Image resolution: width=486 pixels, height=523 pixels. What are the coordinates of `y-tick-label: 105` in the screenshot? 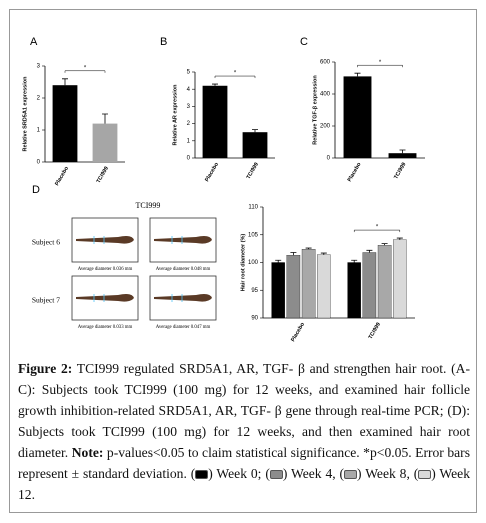 It's located at (253, 235).